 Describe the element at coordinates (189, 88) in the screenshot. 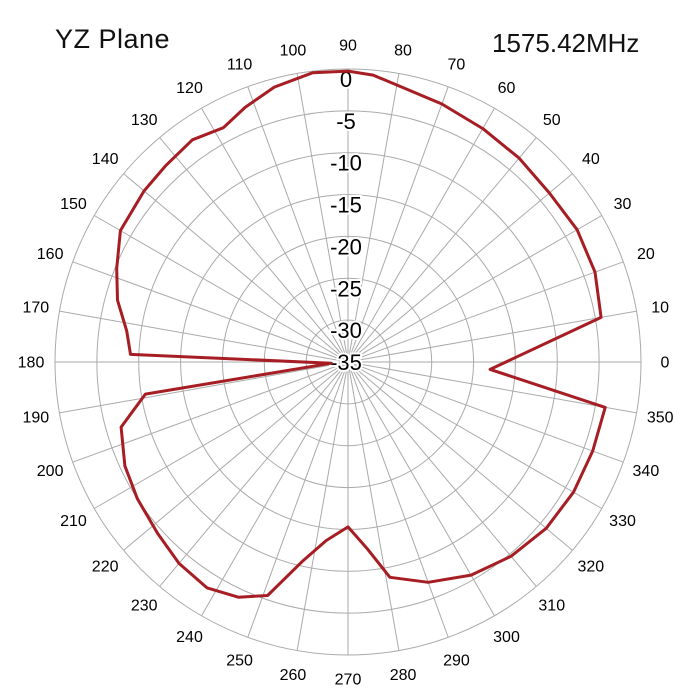

I see `angle-label: 120` at that location.